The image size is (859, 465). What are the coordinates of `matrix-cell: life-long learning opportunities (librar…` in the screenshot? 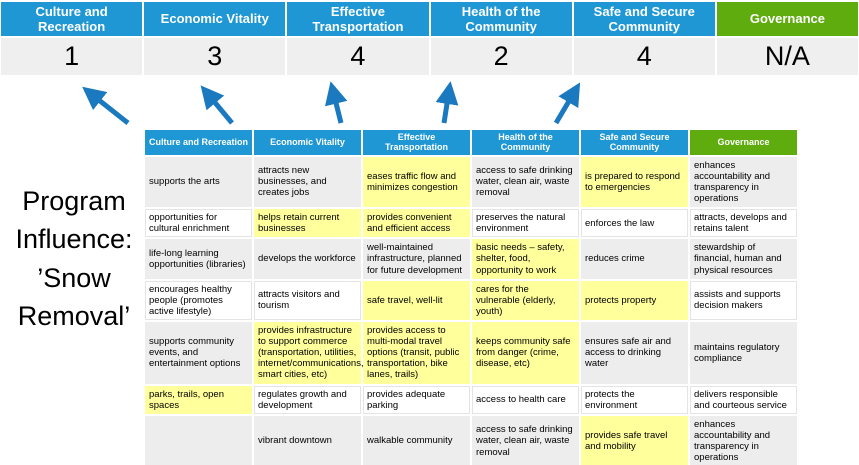 It's located at (198, 259).